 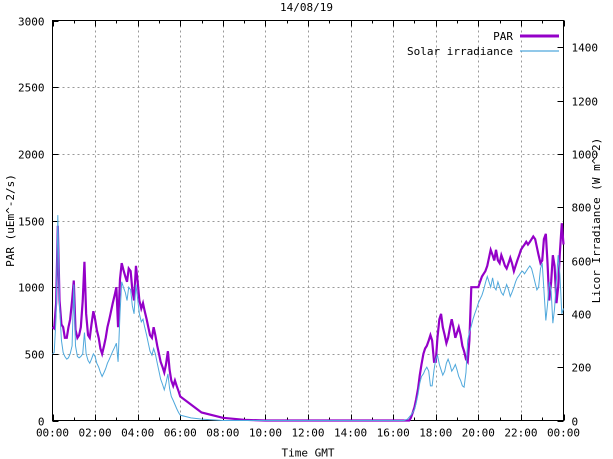 What do you see at coordinates (520, 433) in the screenshot?
I see `x-axis-tick-label: 22:00` at bounding box center [520, 433].